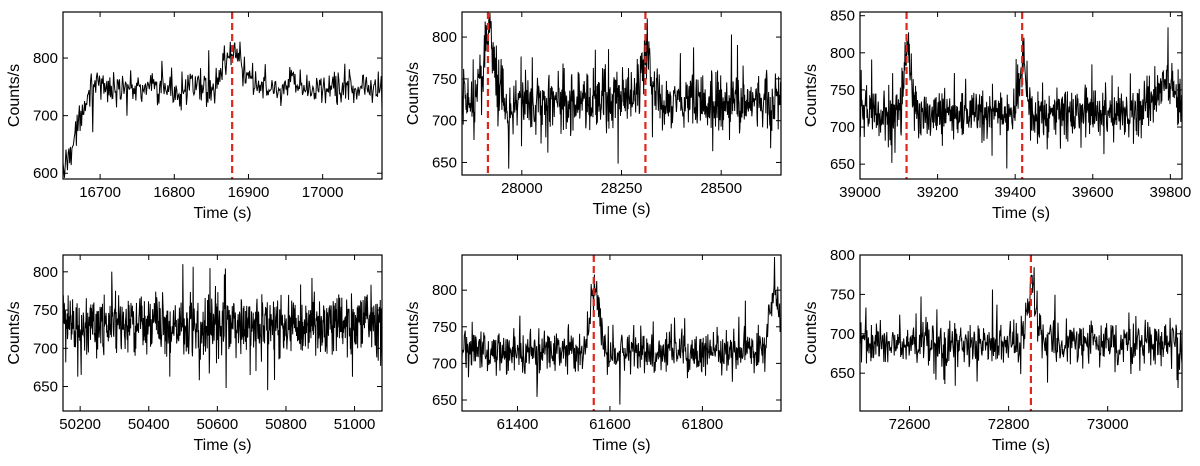 The height and width of the screenshot is (466, 1200). Describe the element at coordinates (1015, 192) in the screenshot. I see `x-tick-label-top-right-2: 39400` at that location.